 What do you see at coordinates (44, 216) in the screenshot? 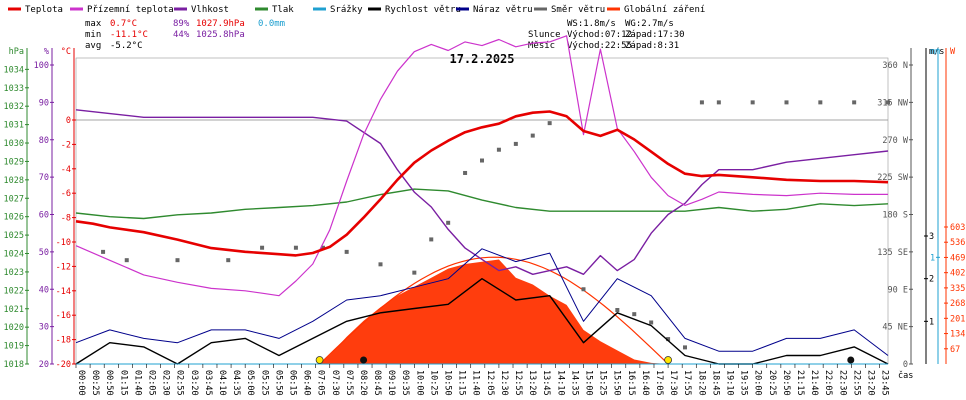
I see `humidity-axis-tick-label: 60` at bounding box center [44, 216].